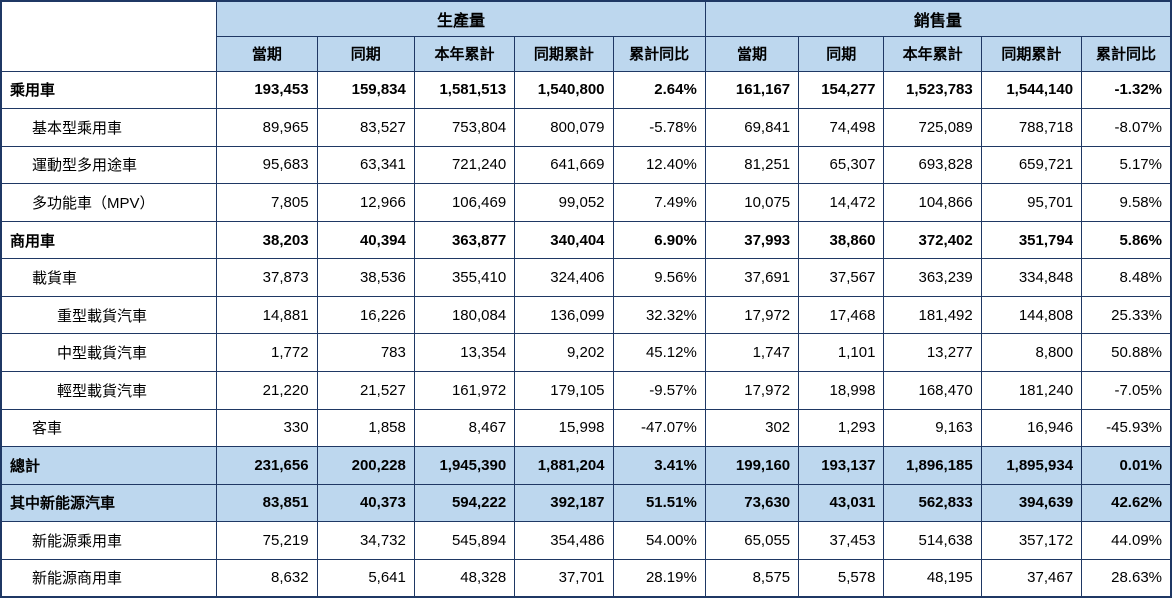  I want to click on cell-value: 753,804, so click(464, 127).